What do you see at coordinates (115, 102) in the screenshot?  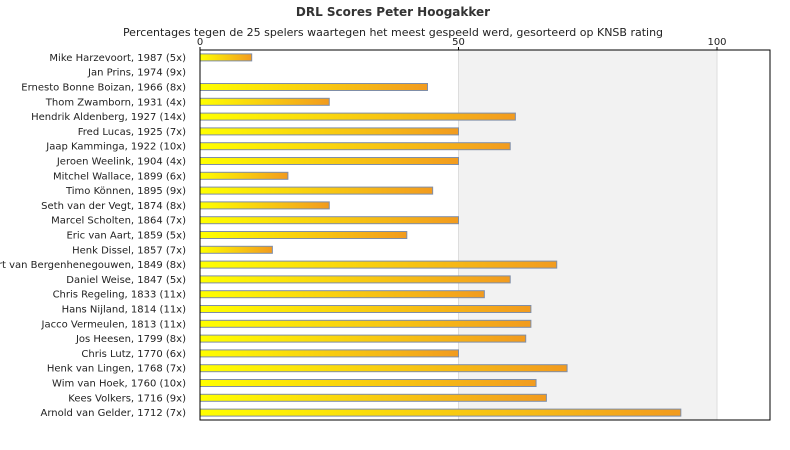 I see `category-label: Thom Zwamborn, 1931 (4x)` at bounding box center [115, 102].